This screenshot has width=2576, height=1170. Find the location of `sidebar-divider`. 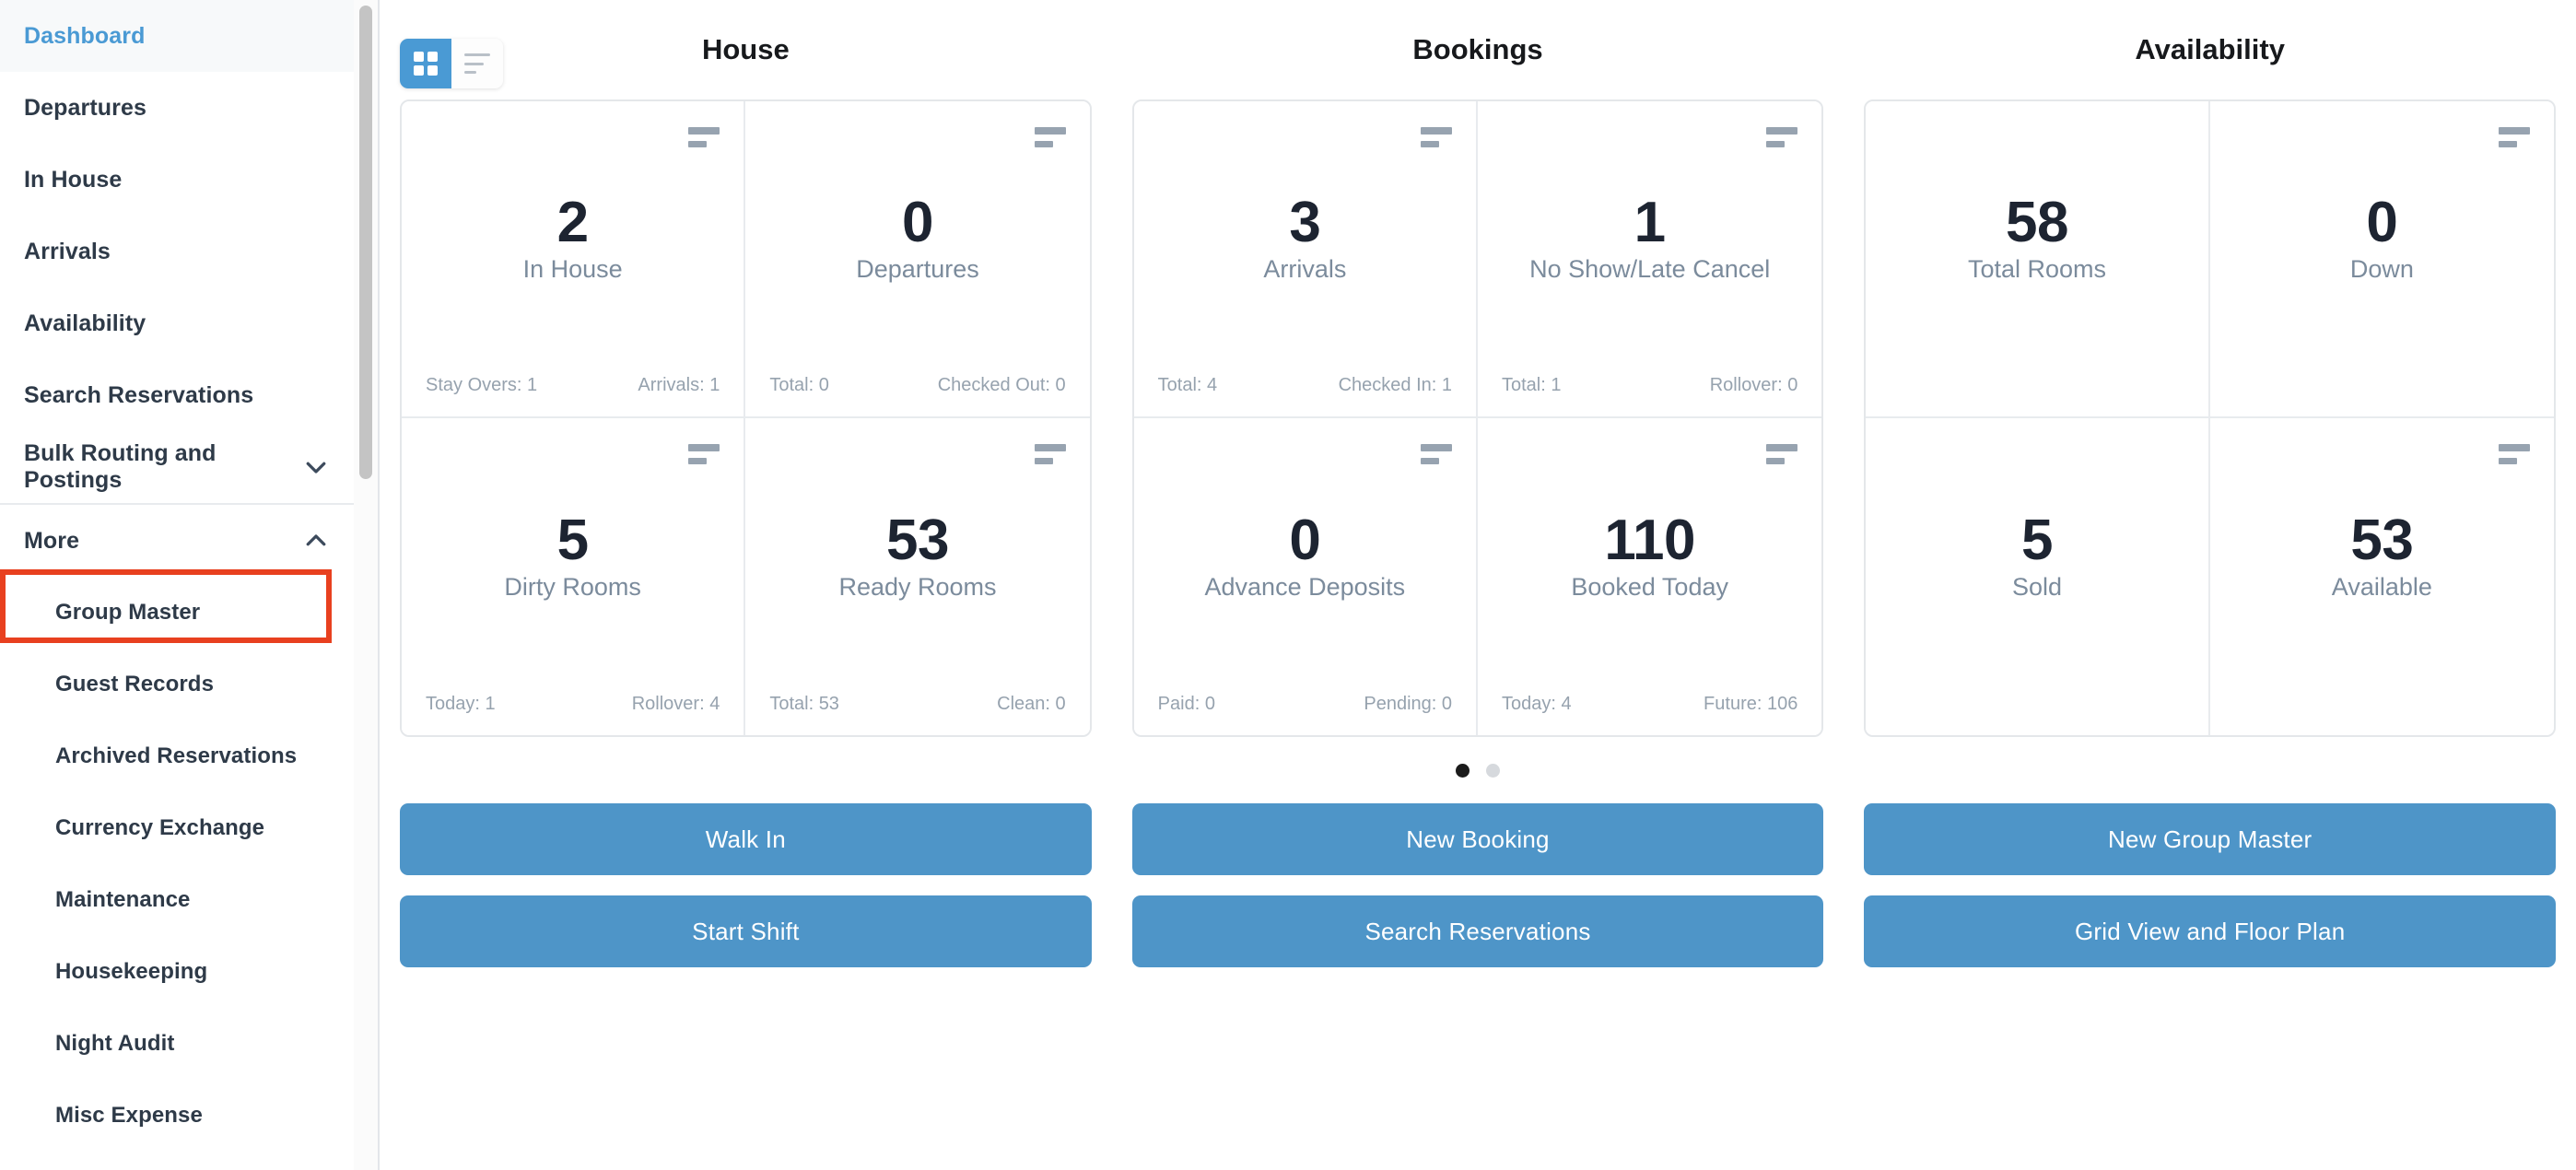

sidebar-divider is located at coordinates (189, 504).